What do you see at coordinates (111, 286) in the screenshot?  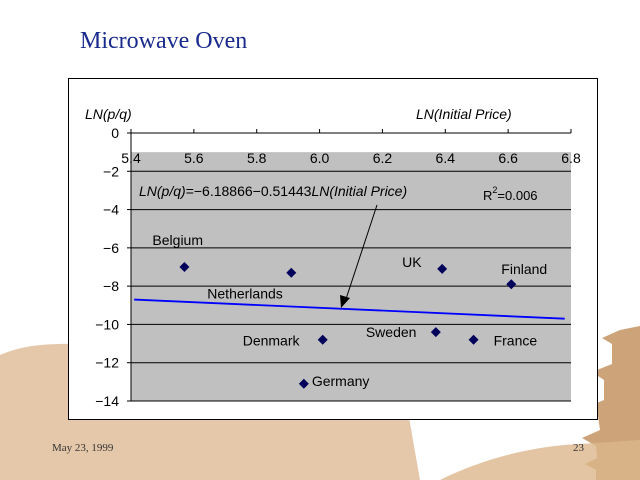 I see `y-tick-label: −8` at bounding box center [111, 286].